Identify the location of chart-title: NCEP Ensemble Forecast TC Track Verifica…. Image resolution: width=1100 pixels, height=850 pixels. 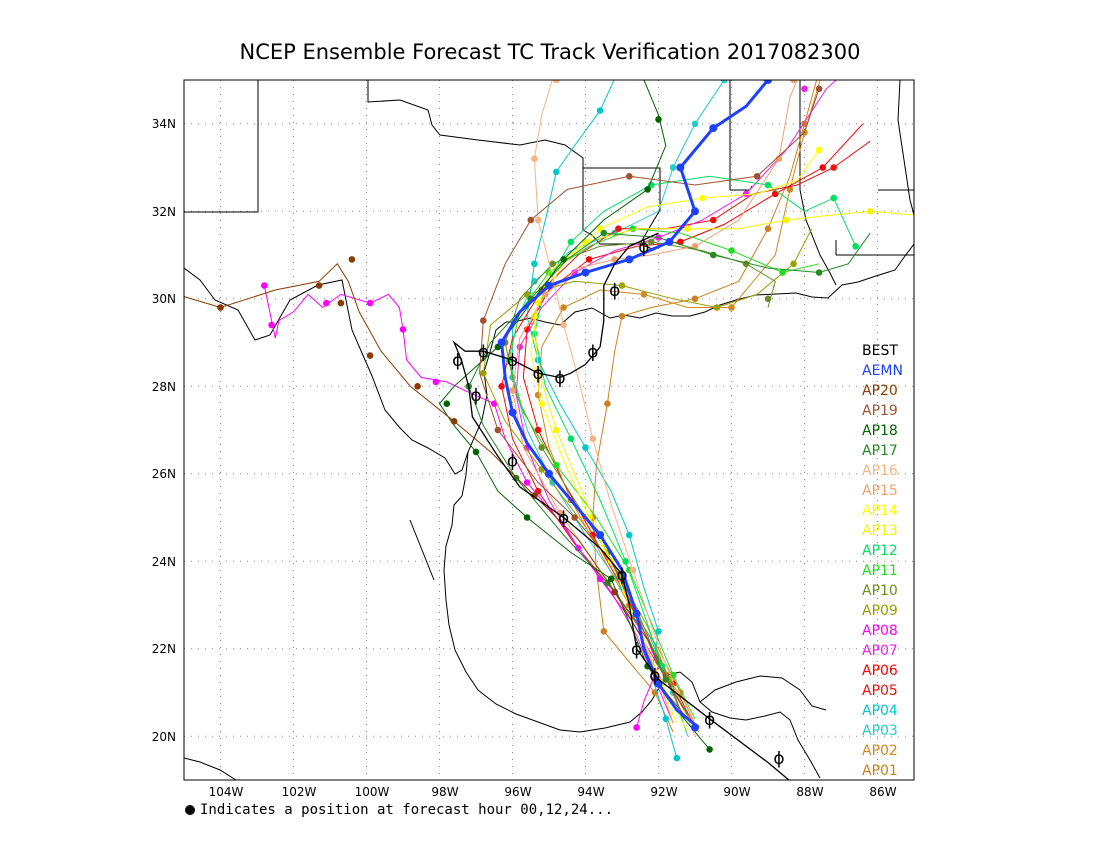
(550, 52).